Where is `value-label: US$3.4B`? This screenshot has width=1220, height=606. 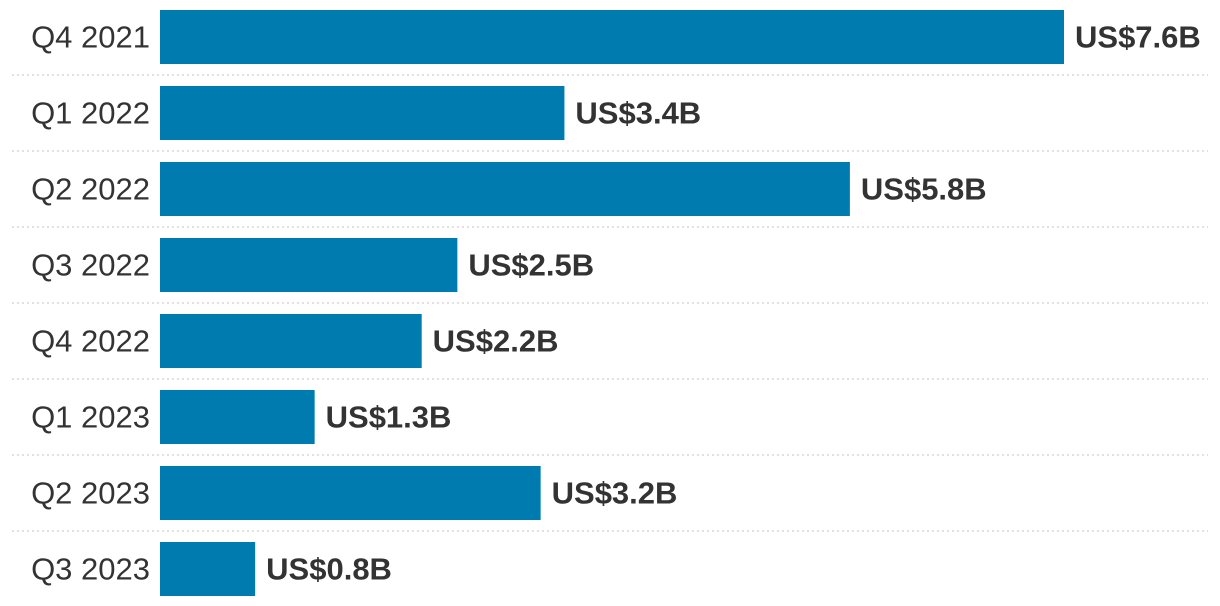
value-label: US$3.4B is located at coordinates (638, 113).